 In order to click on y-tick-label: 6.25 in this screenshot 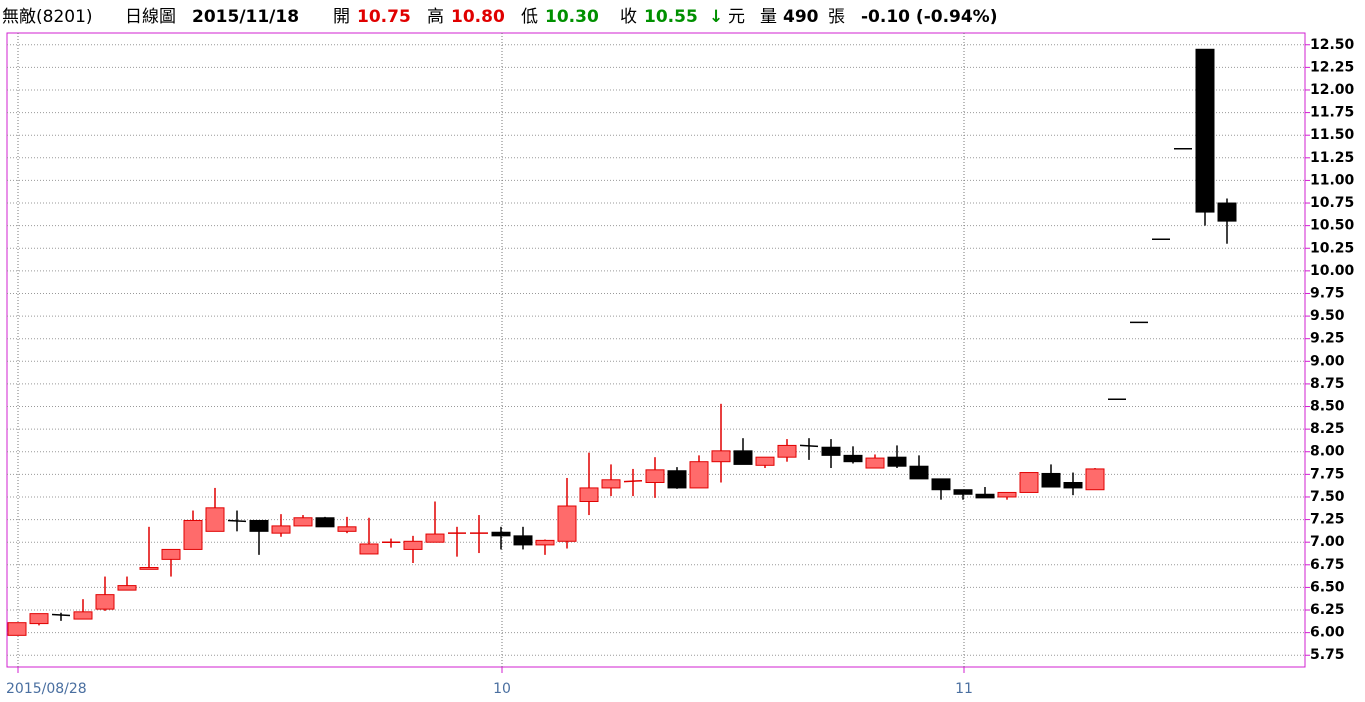, I will do `click(1327, 610)`.